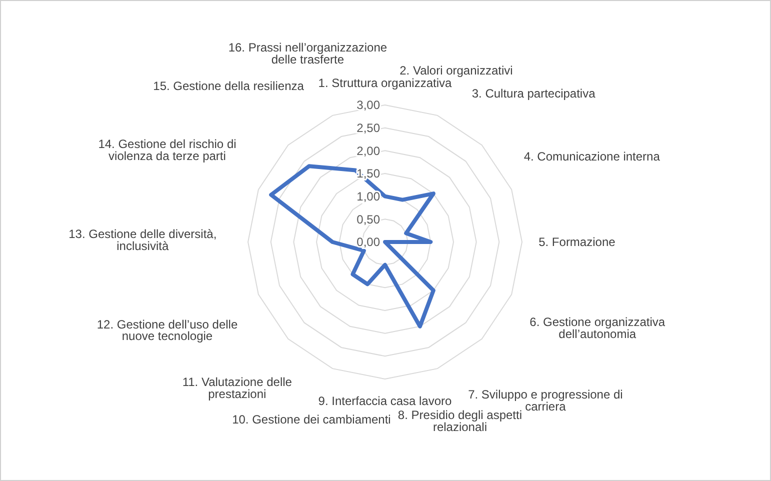  I want to click on spoke-label: 3. Cultura partecipativa, so click(534, 93).